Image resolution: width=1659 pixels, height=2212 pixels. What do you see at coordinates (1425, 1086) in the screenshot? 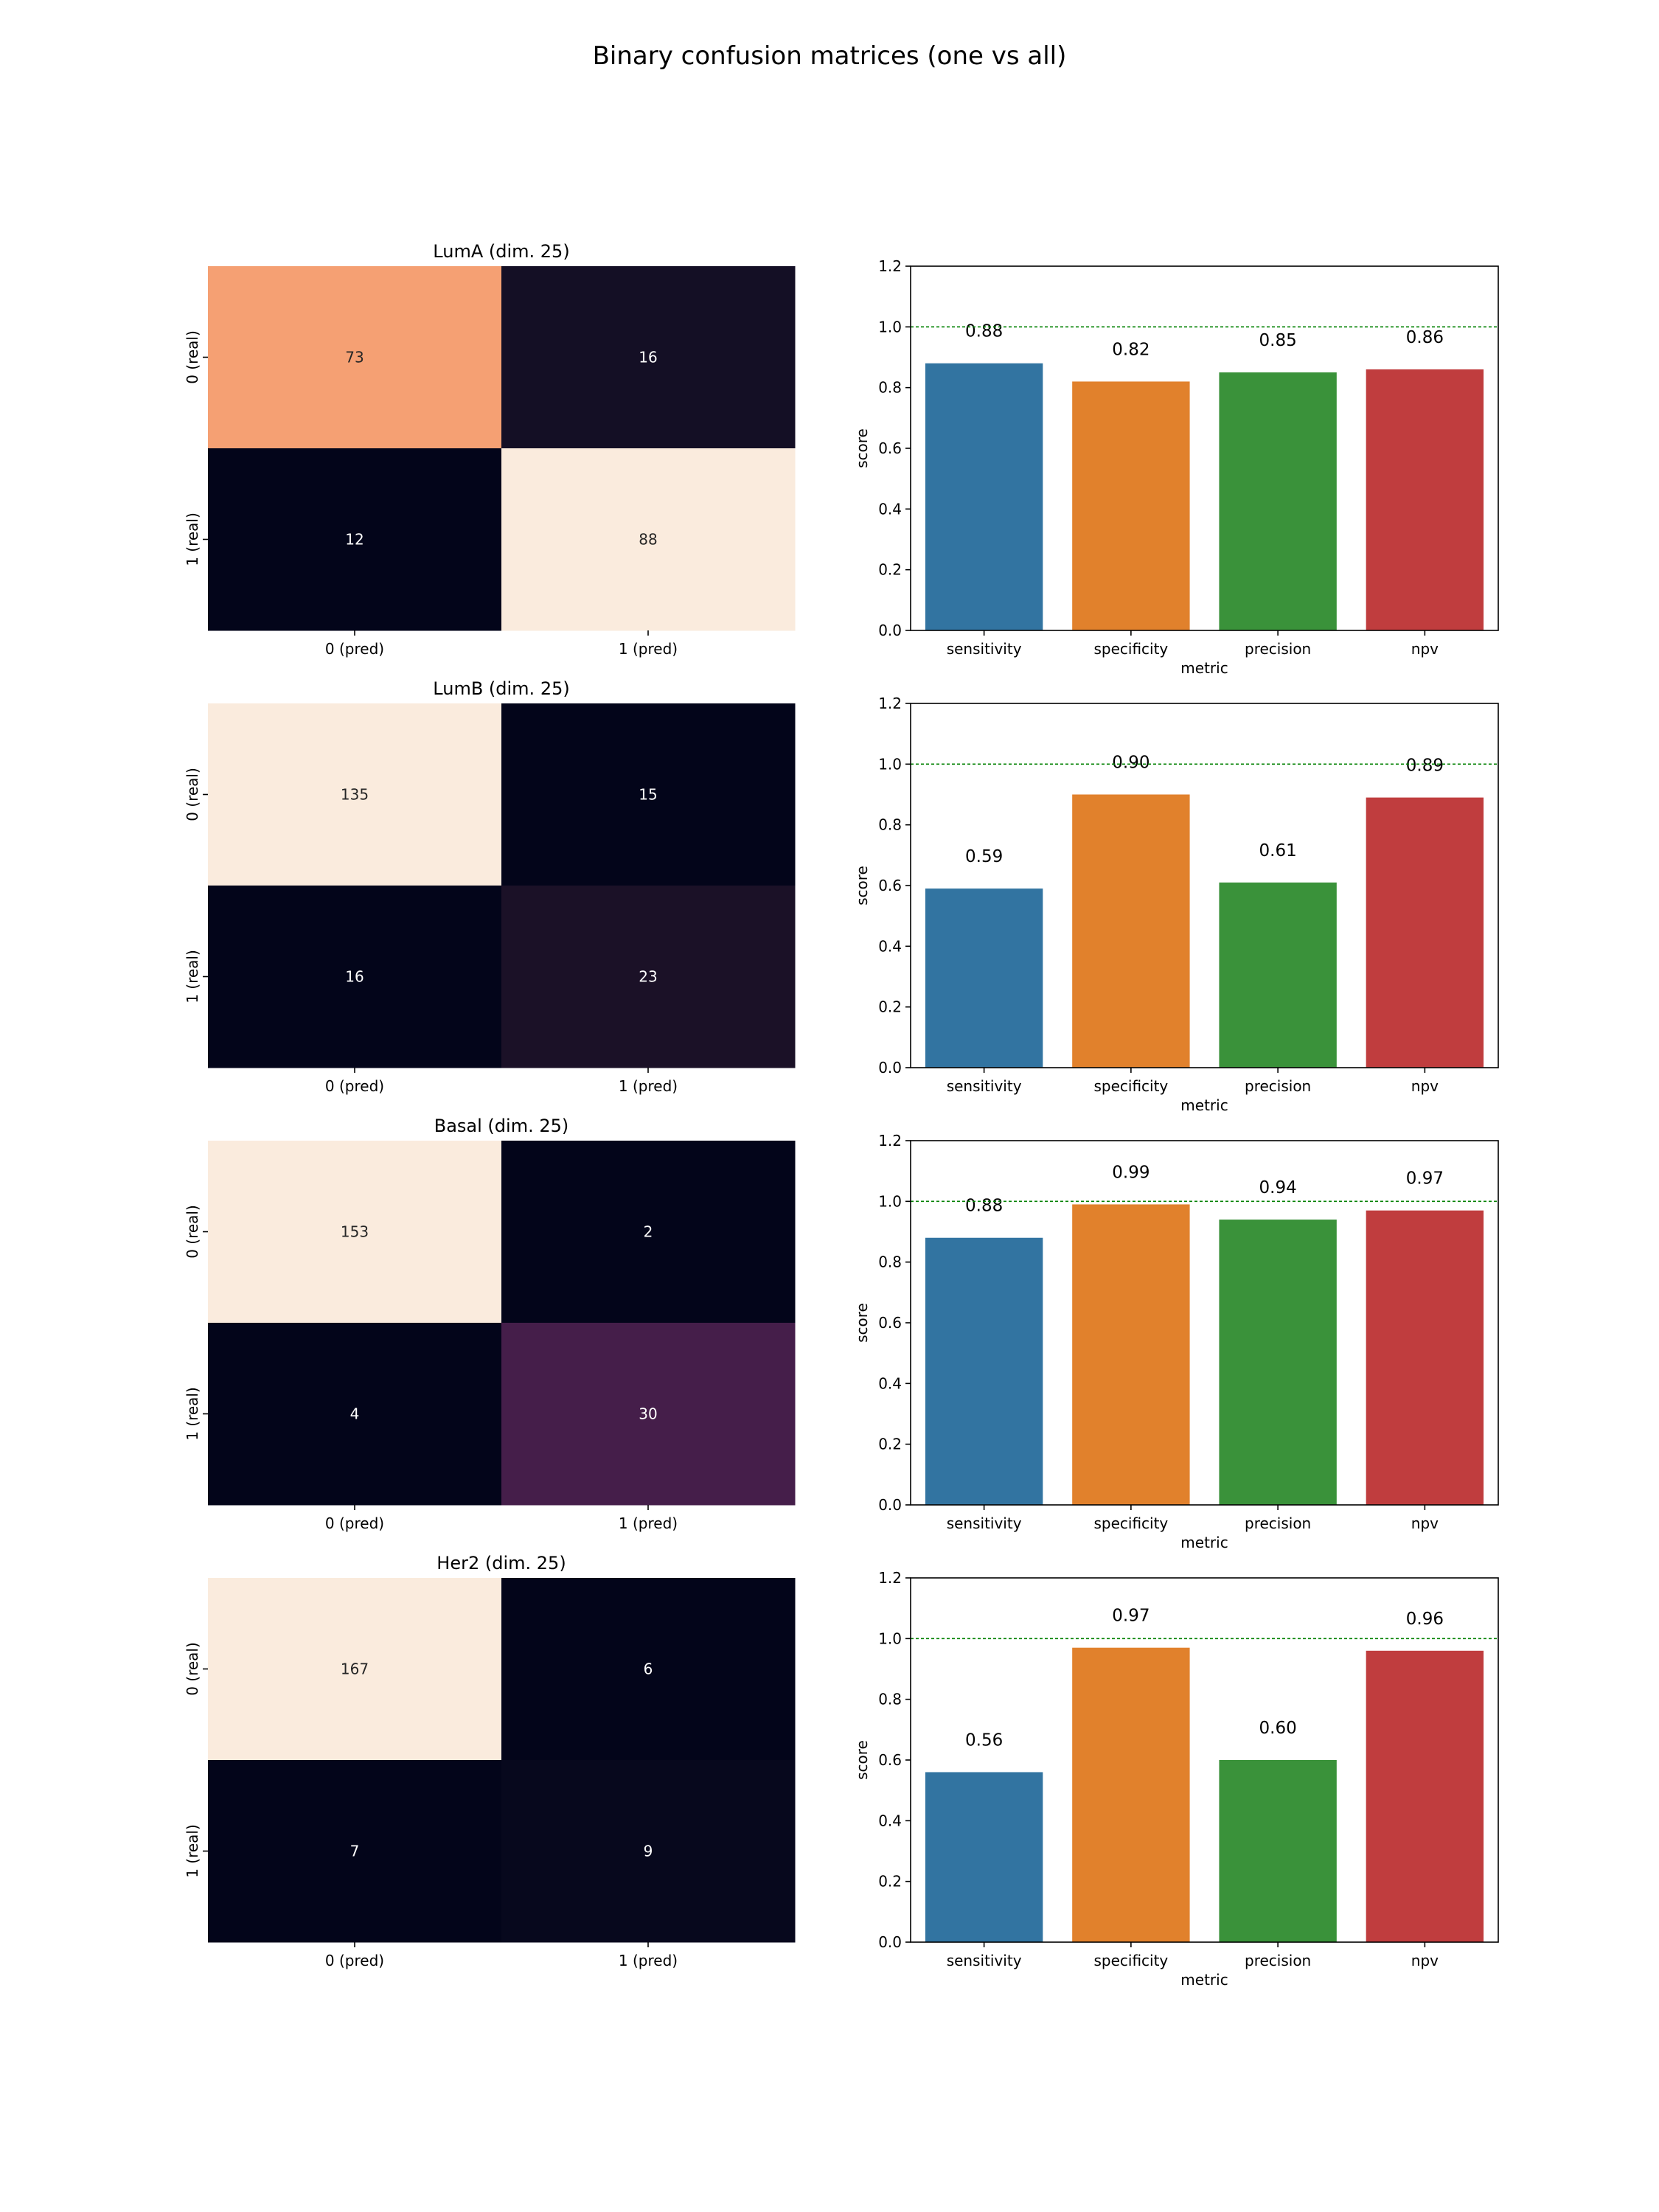
I see `x-tick-label: npv` at bounding box center [1425, 1086].